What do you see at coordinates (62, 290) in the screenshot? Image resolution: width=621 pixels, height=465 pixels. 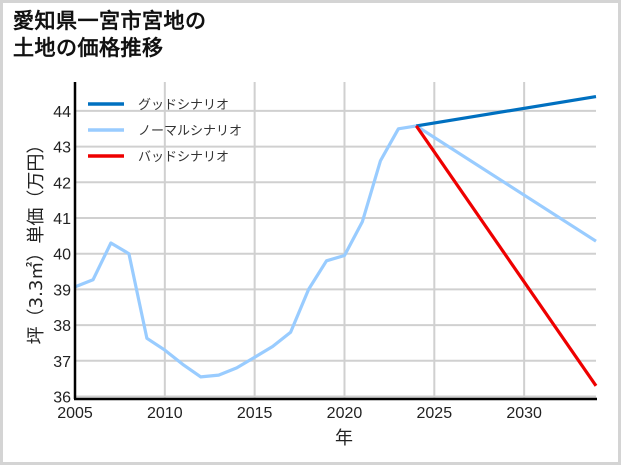 I see `y-tick-label: 39` at bounding box center [62, 290].